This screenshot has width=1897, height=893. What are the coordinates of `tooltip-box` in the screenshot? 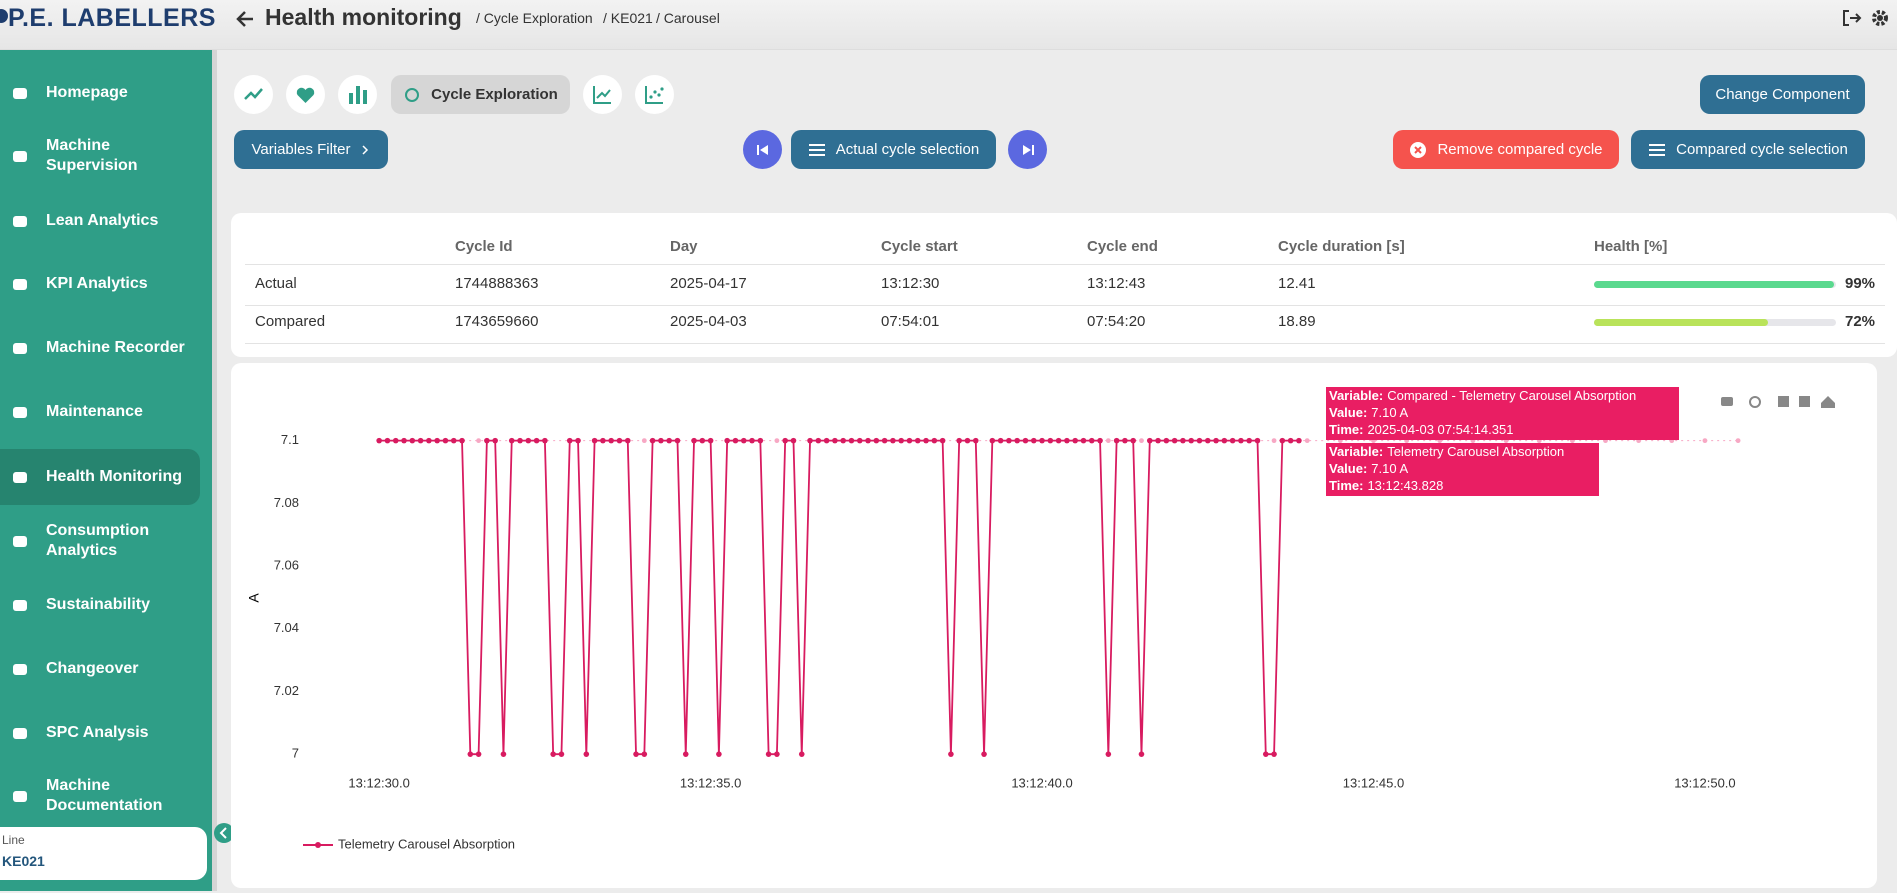 It's located at (1502, 413).